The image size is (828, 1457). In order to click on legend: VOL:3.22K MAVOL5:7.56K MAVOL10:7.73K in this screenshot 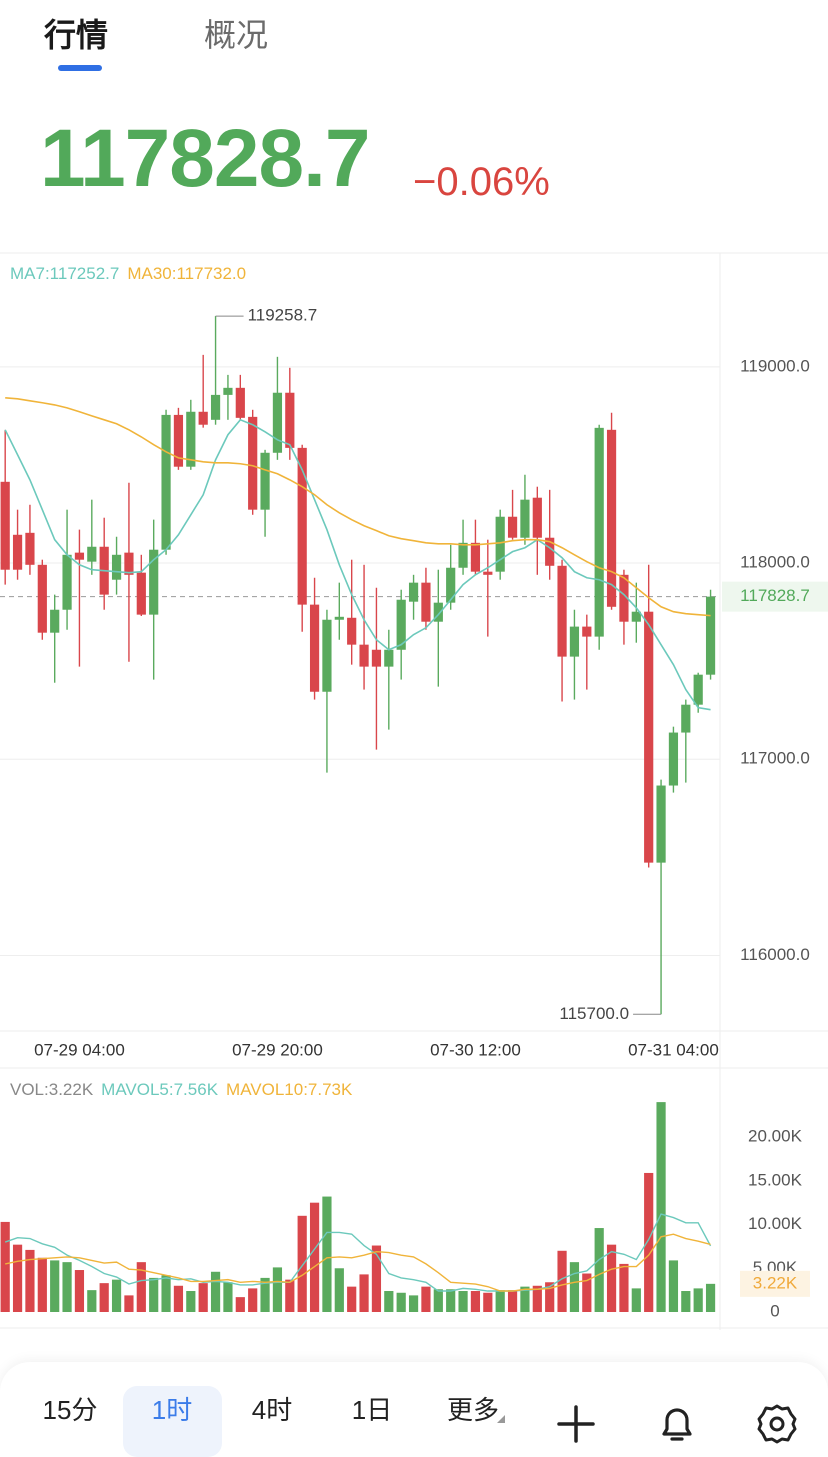, I will do `click(181, 1090)`.